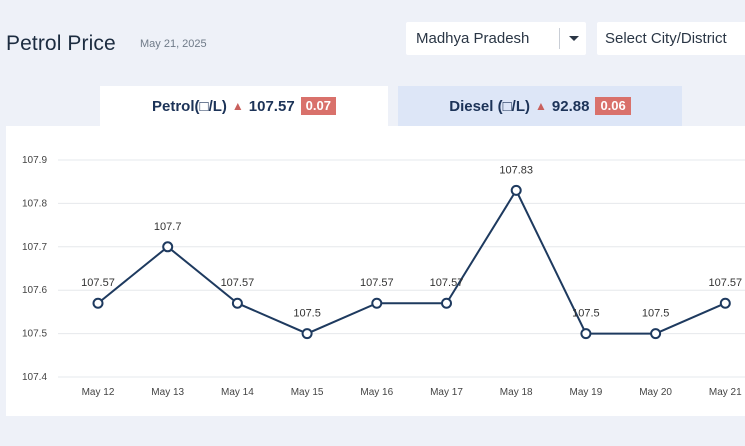 The image size is (745, 446). I want to click on x-tick-label: May 15, so click(307, 392).